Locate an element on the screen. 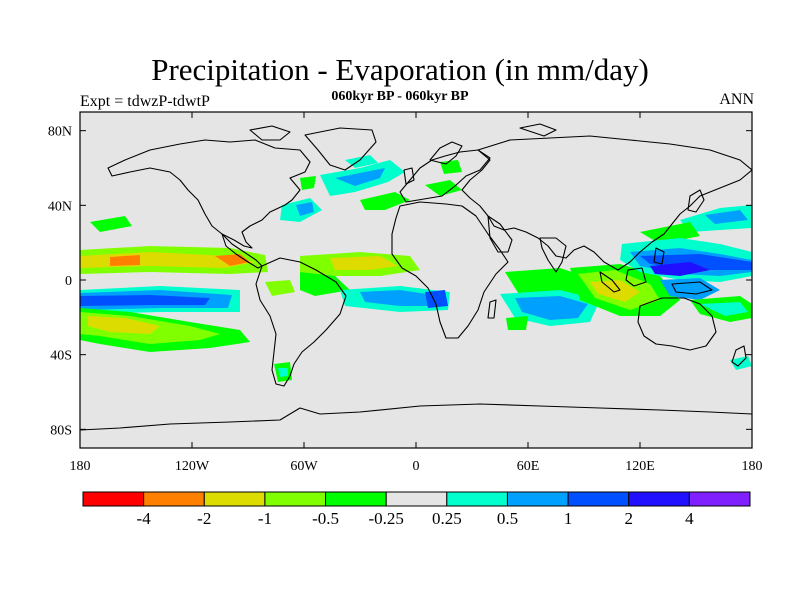 Image resolution: width=800 pixels, height=600 pixels. lon-tick-label: 60W is located at coordinates (304, 466).